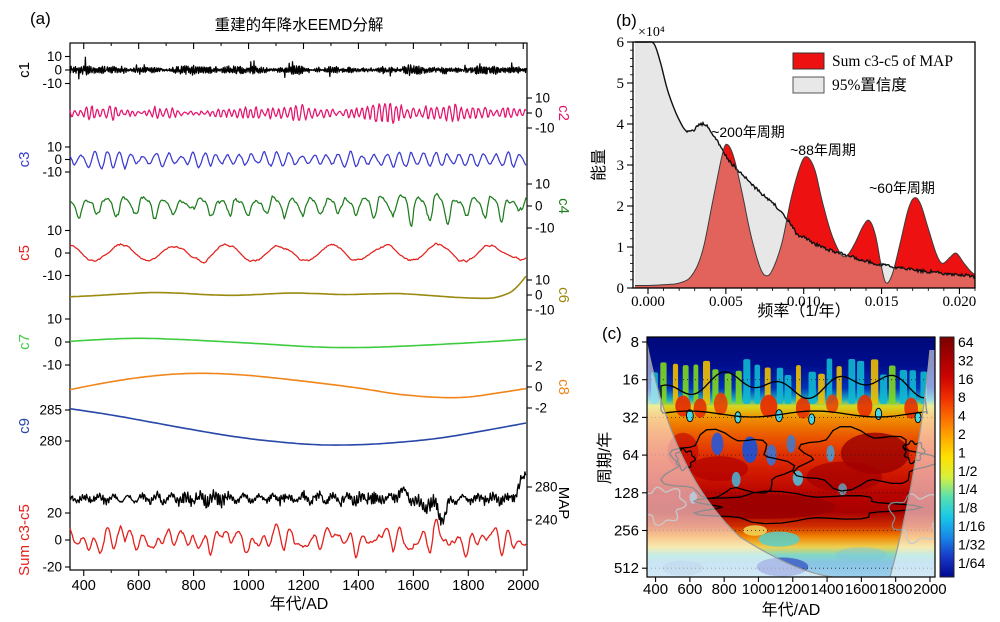  Describe the element at coordinates (24, 70) in the screenshot. I see `a-series-label-c1: c1` at that location.